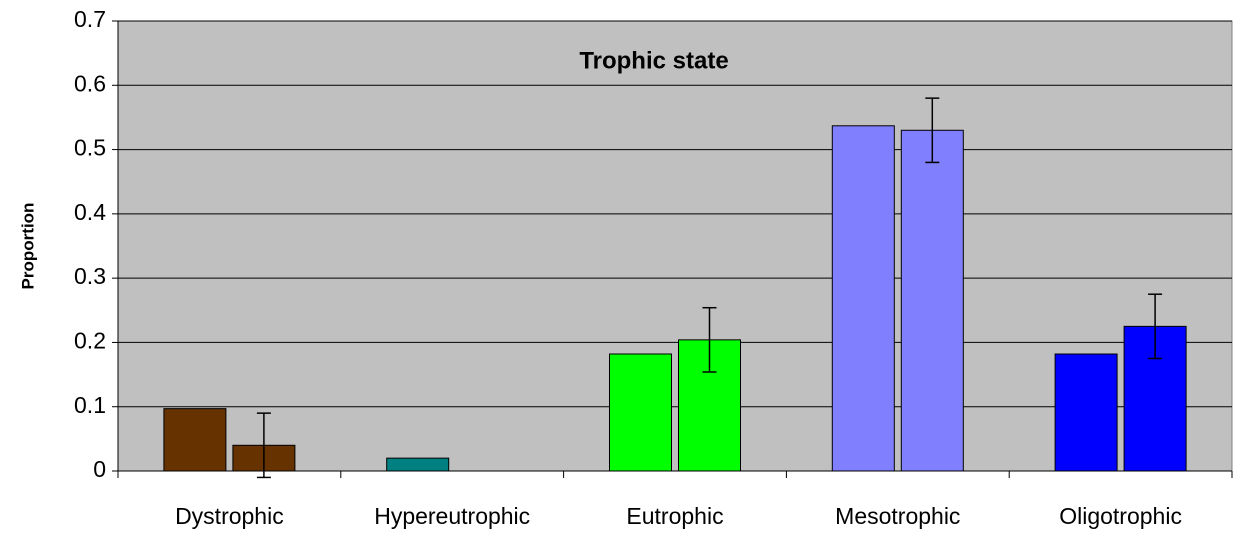 The image size is (1238, 536). I want to click on x-tick-label: Eutrophic, so click(674, 516).